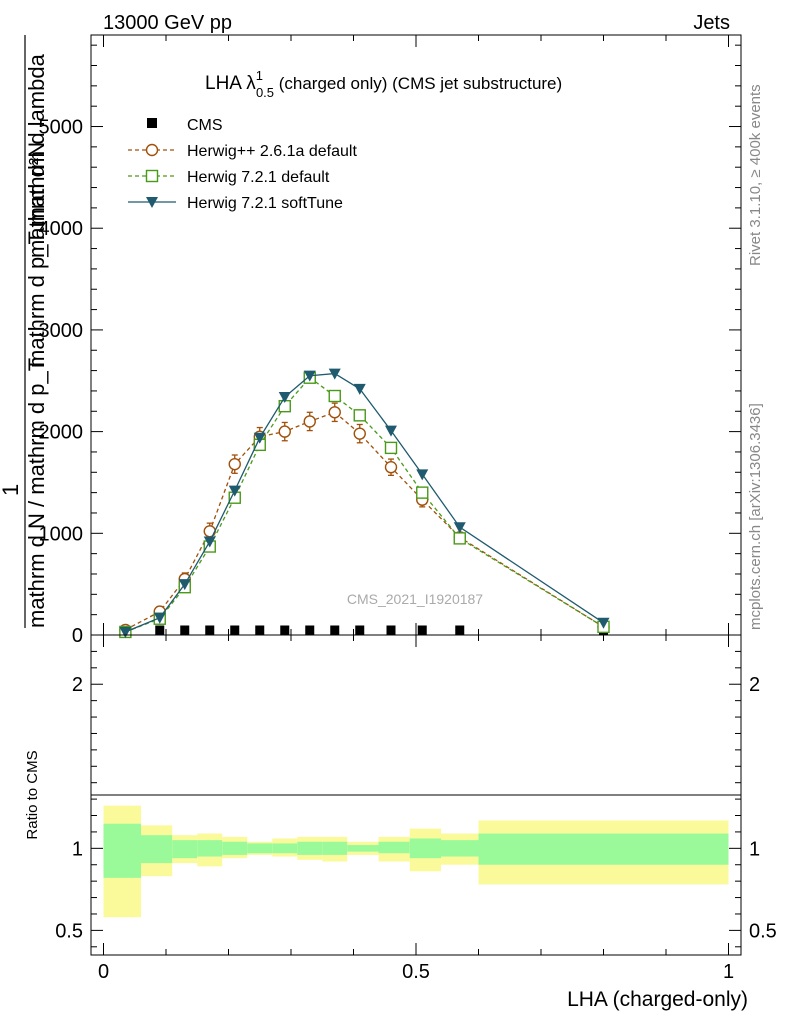 The height and width of the screenshot is (1024, 786). Describe the element at coordinates (77, 849) in the screenshot. I see `ratio-y-tick-label-left: 1` at that location.